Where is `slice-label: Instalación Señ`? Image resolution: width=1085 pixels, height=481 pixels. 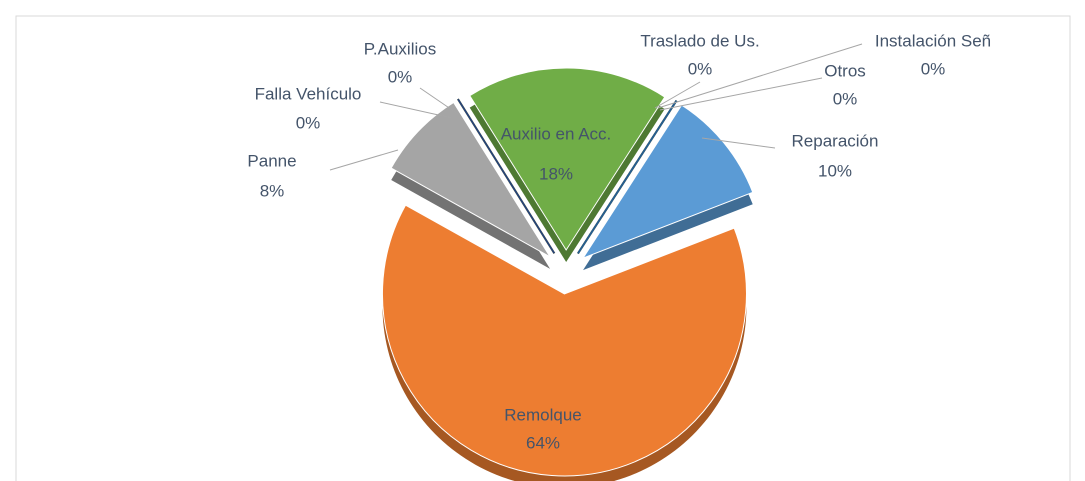
slice-label: Instalación Señ is located at coordinates (933, 40).